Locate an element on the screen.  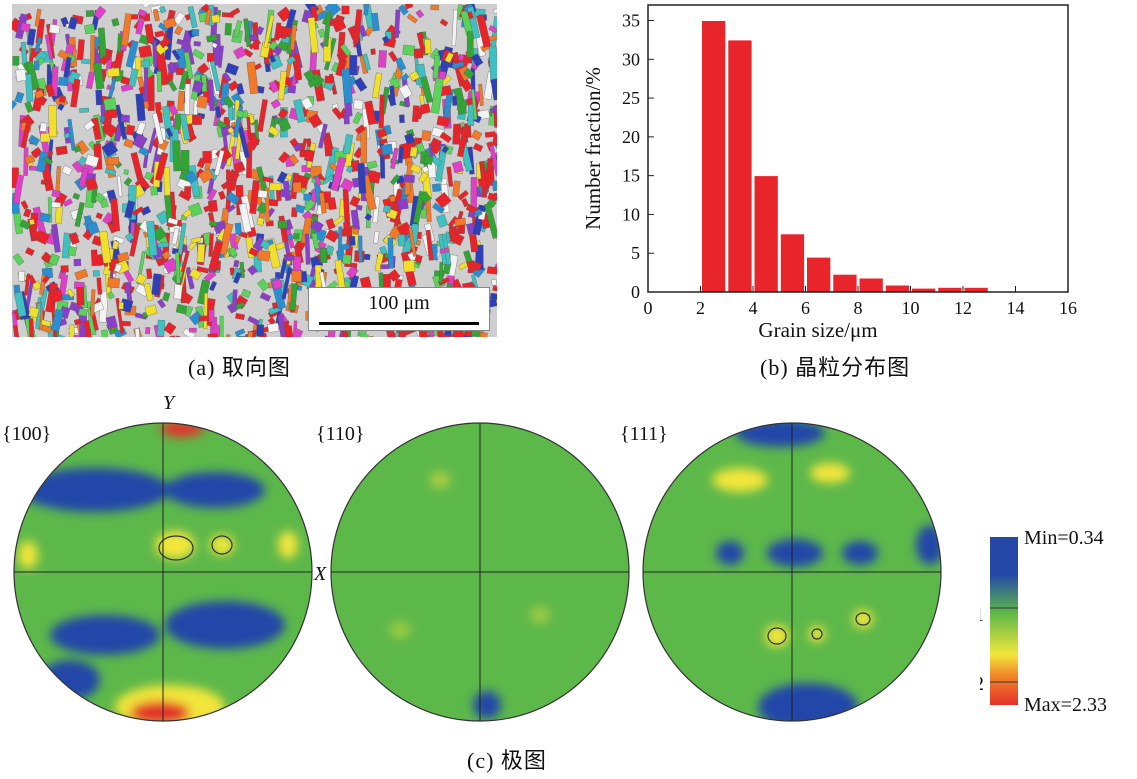
y-tick-label: 35 is located at coordinates (631, 21).